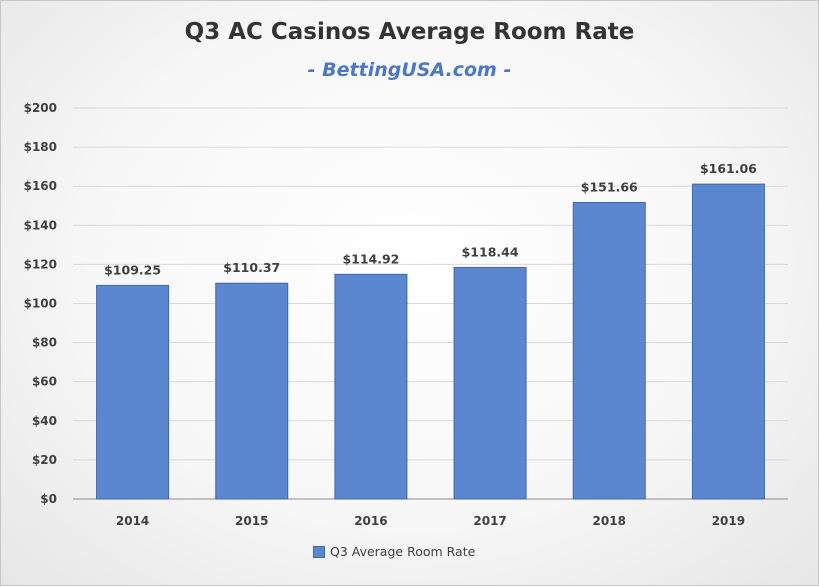 The height and width of the screenshot is (587, 819). I want to click on chart-title: Q3 AC Casinos Average Room Rate, so click(409, 32).